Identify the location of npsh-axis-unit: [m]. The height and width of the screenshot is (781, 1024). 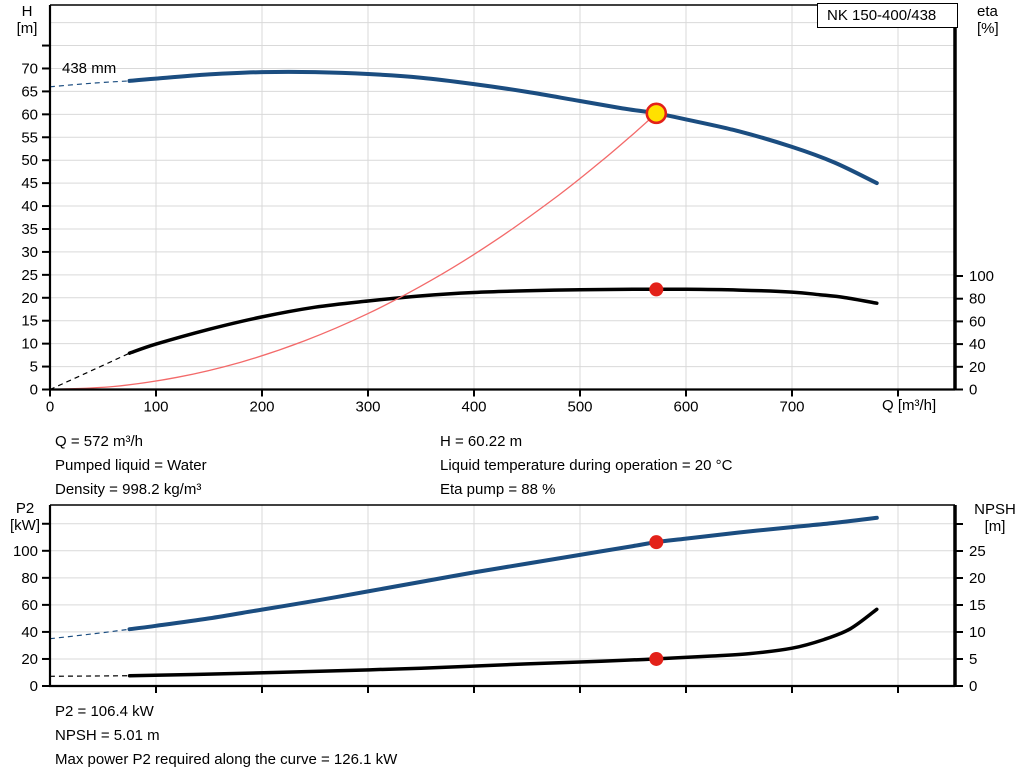
(995, 526).